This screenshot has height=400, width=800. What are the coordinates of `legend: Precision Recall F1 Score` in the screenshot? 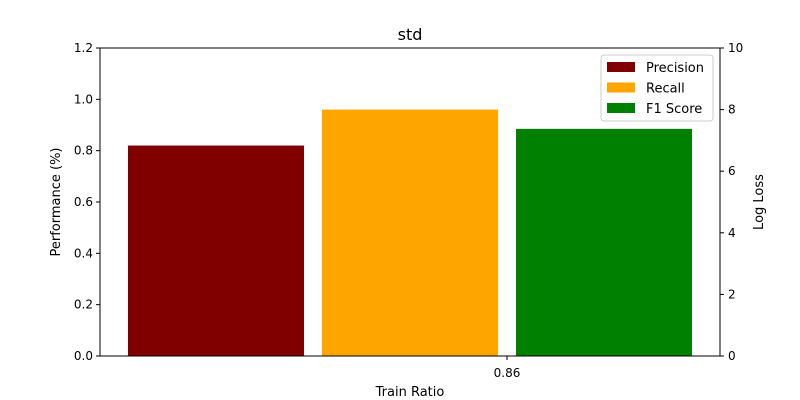 It's located at (657, 88).